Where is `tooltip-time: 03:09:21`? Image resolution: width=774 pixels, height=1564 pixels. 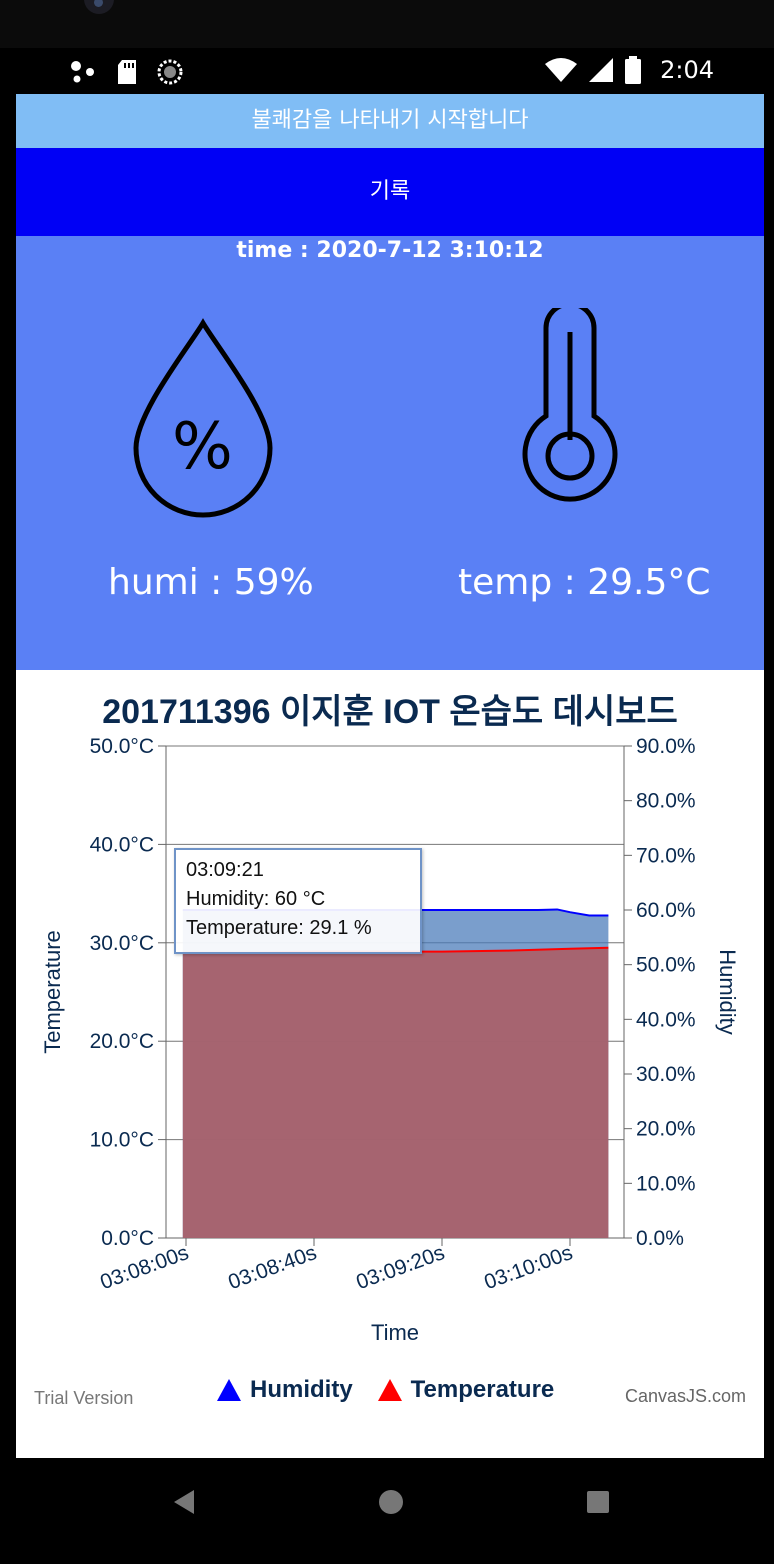 tooltip-time: 03:09:21 is located at coordinates (225, 870).